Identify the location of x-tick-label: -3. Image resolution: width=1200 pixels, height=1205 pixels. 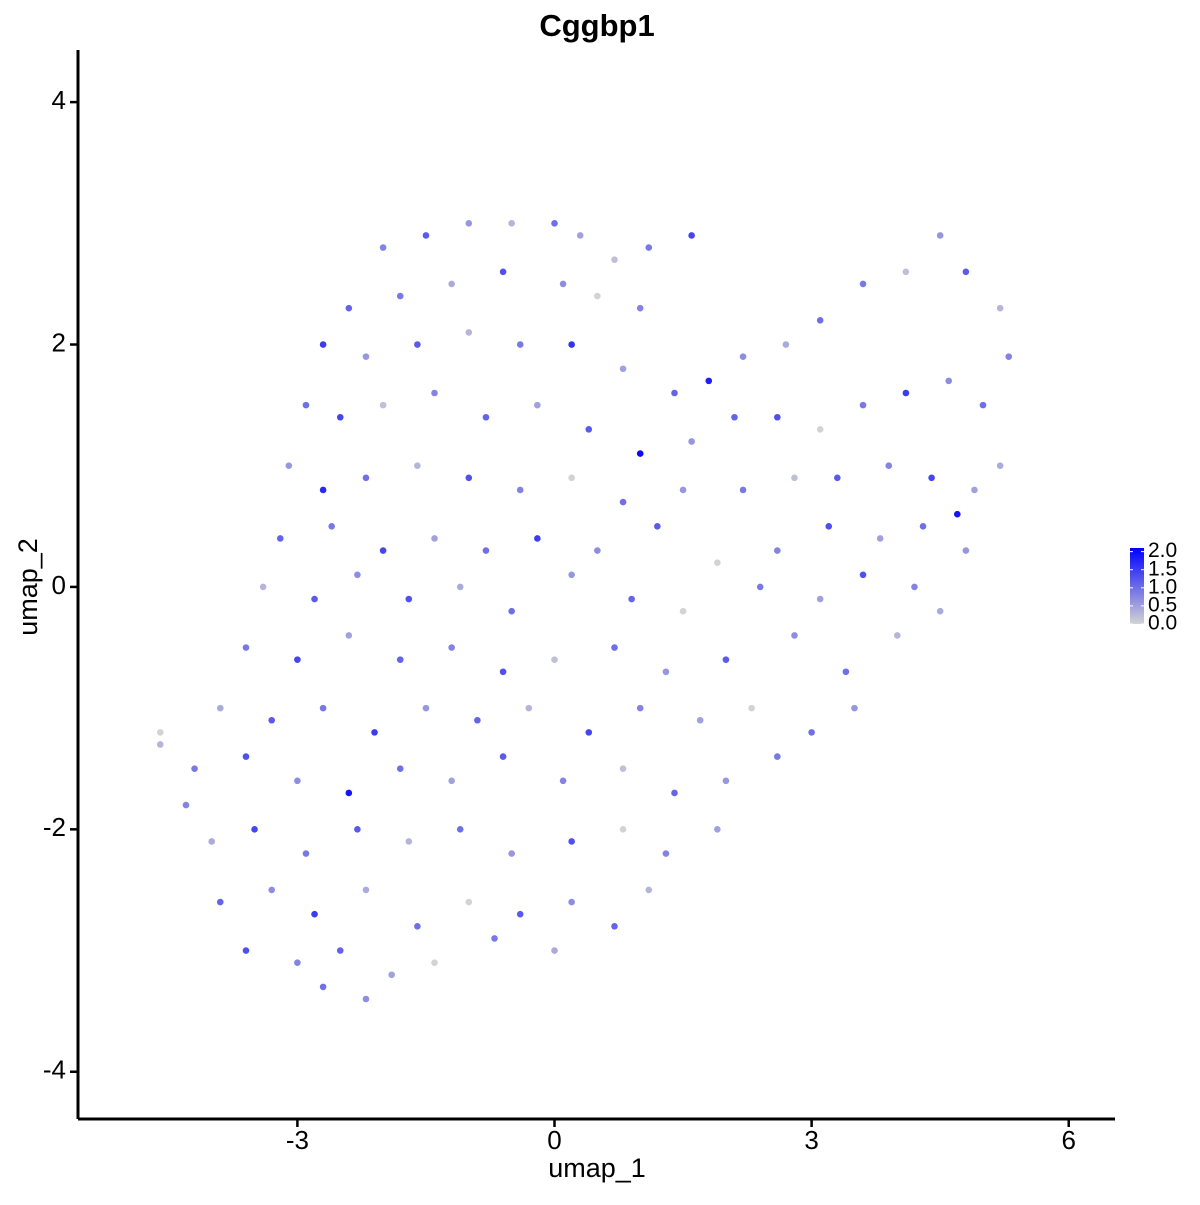
(297, 1140).